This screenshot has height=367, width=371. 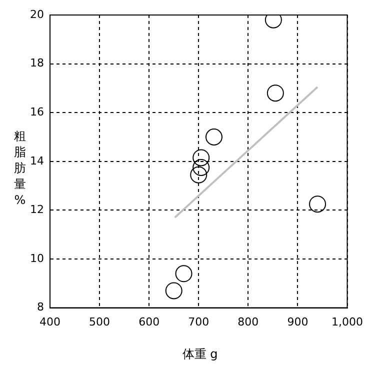 What do you see at coordinates (50, 321) in the screenshot?
I see `x-tick-label: 400` at bounding box center [50, 321].